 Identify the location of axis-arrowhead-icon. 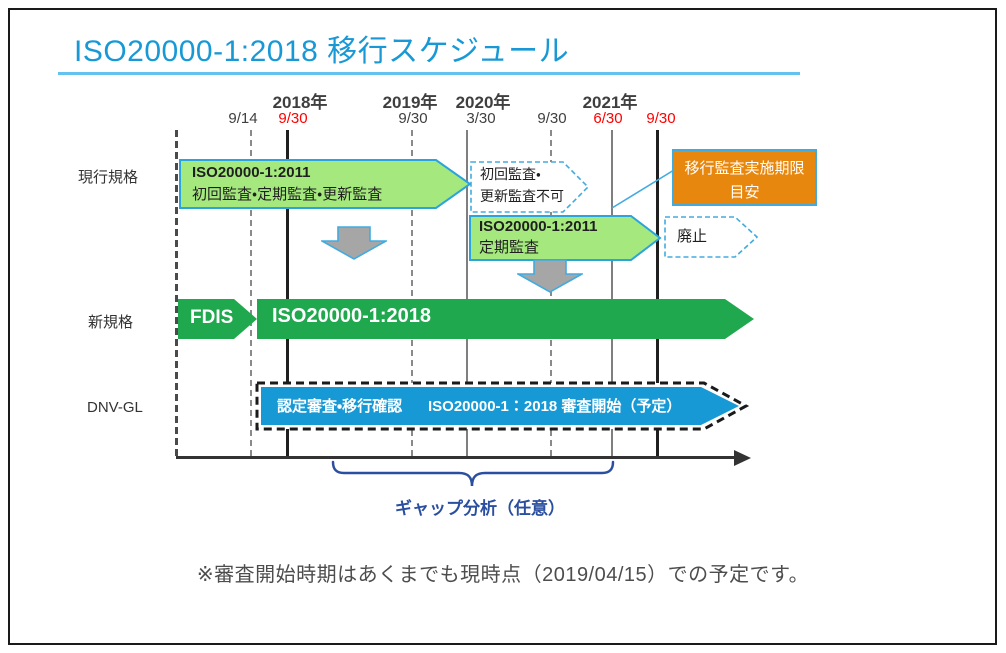
(742, 458).